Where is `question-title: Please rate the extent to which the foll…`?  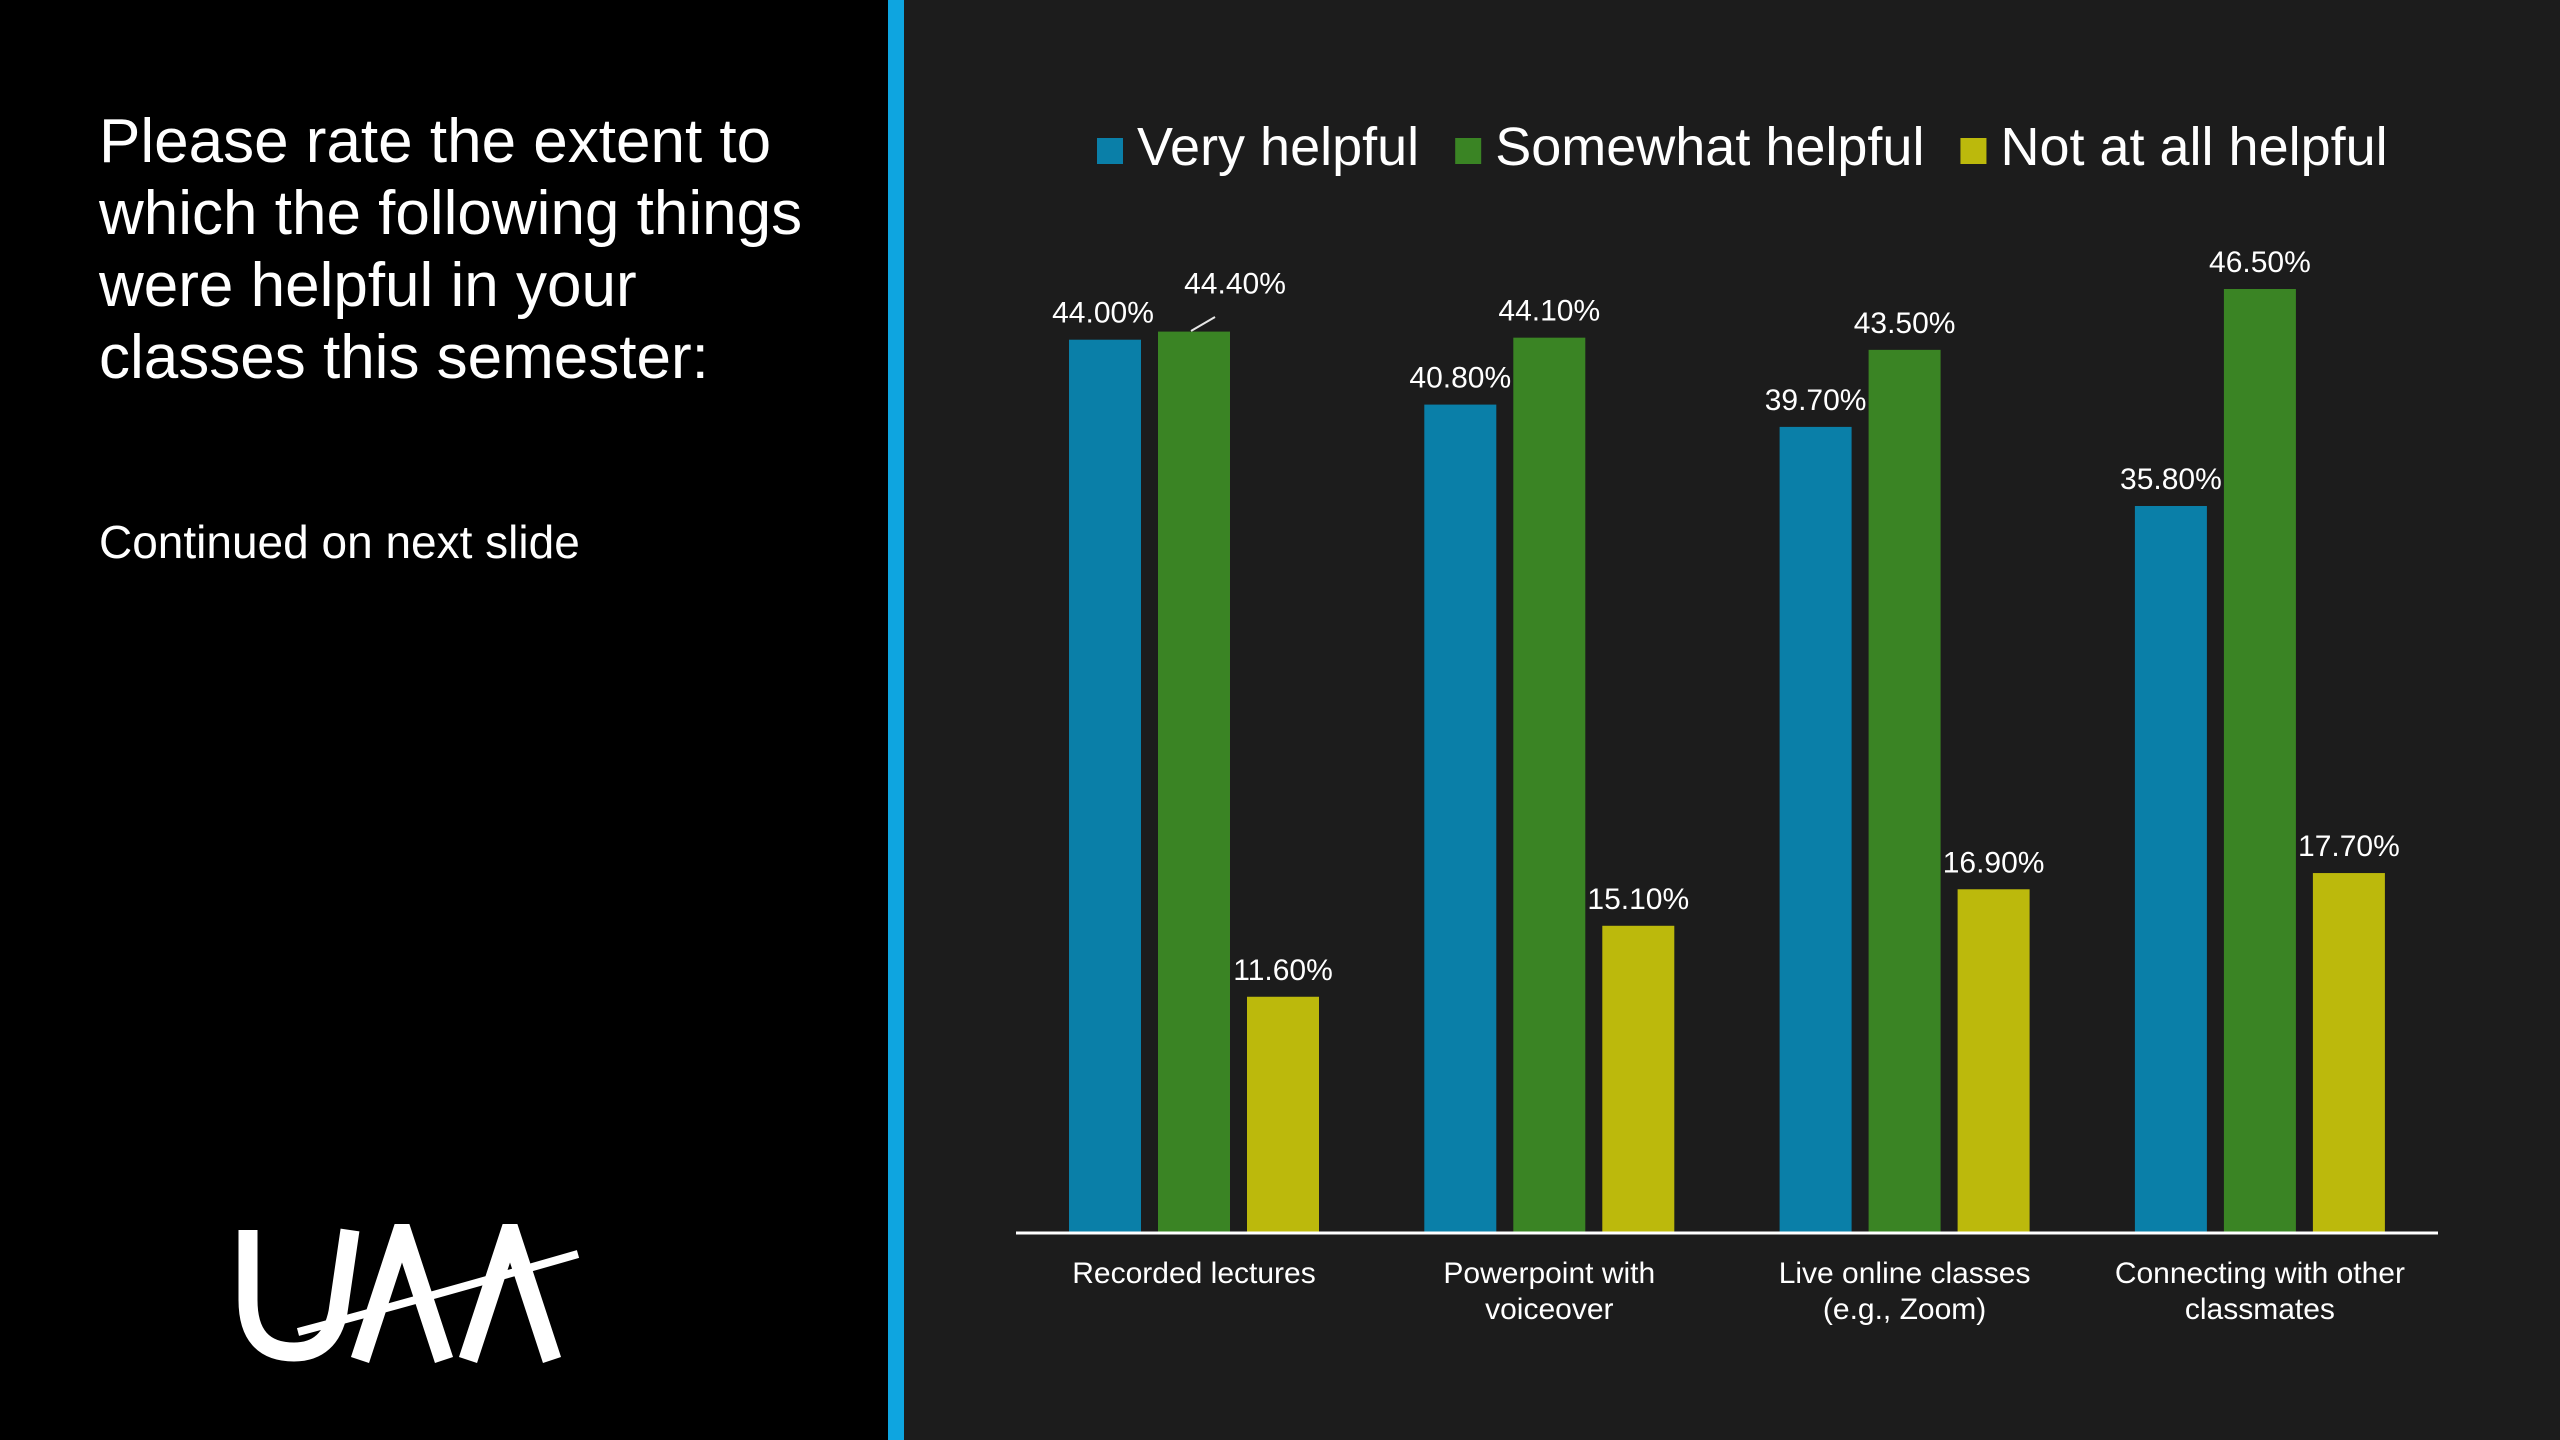 question-title: Please rate the extent to which the foll… is located at coordinates (451, 249).